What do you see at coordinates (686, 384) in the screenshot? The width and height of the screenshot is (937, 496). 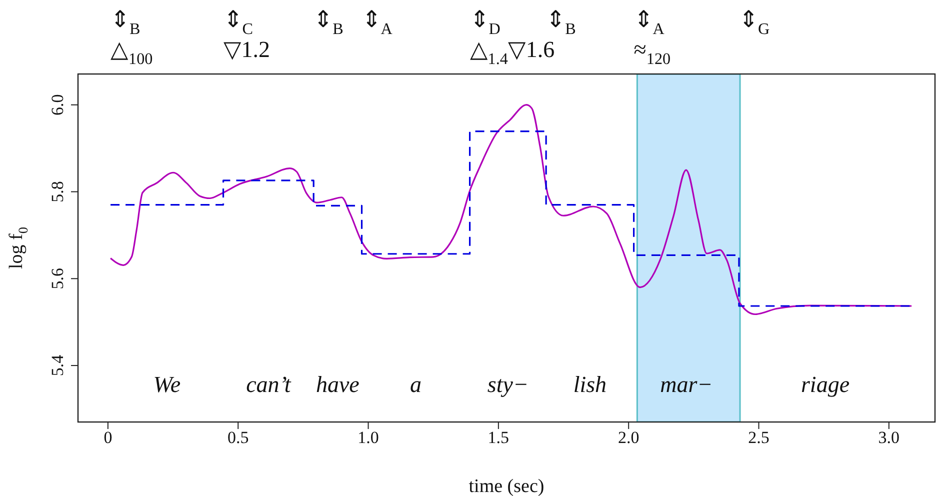 I see `annotation: mar−` at bounding box center [686, 384].